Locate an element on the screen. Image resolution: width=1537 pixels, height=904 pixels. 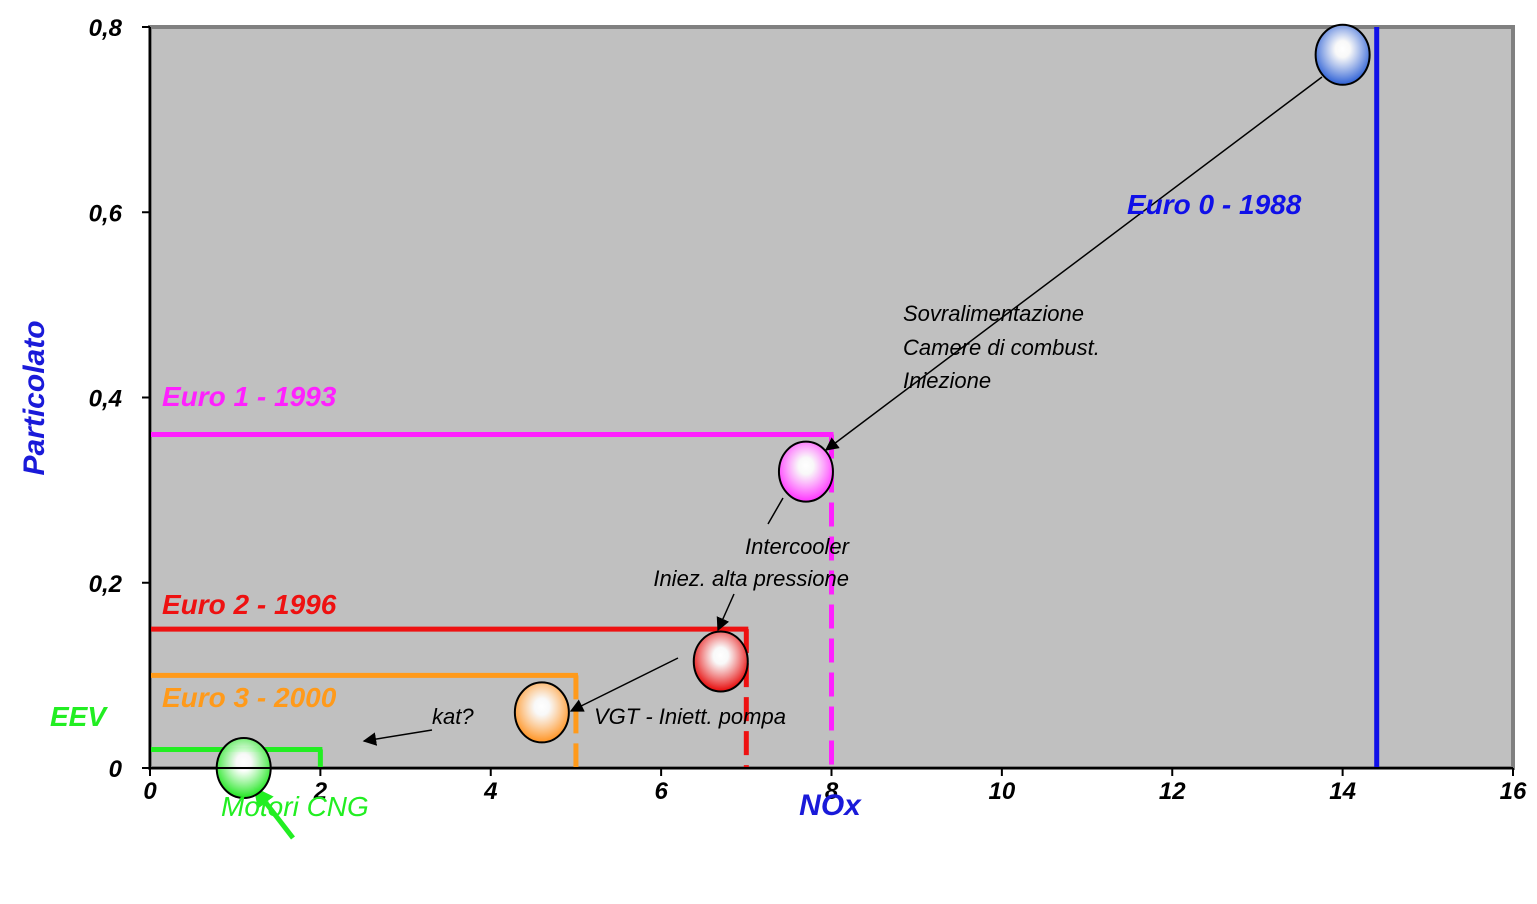
arrow-intercooler is located at coordinates (775, 511).